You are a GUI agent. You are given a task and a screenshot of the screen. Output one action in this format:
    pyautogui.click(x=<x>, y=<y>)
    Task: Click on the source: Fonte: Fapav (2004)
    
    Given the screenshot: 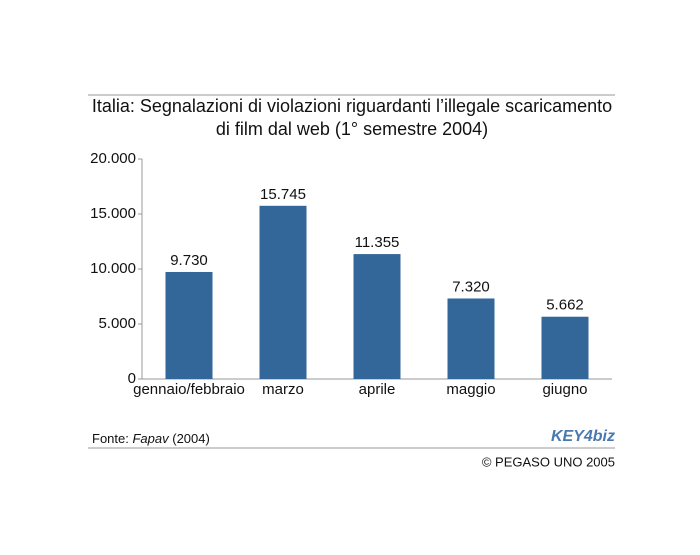 What is the action you would take?
    pyautogui.click(x=151, y=438)
    